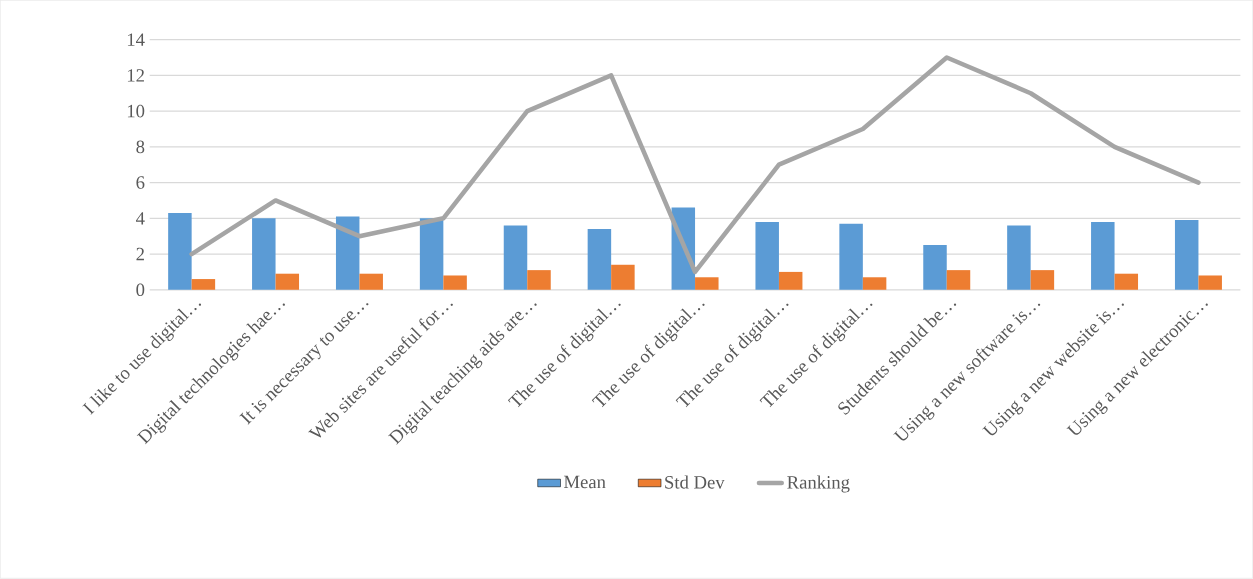 The width and height of the screenshot is (1253, 579). Describe the element at coordinates (584, 482) in the screenshot. I see `legend-label: Mean` at that location.